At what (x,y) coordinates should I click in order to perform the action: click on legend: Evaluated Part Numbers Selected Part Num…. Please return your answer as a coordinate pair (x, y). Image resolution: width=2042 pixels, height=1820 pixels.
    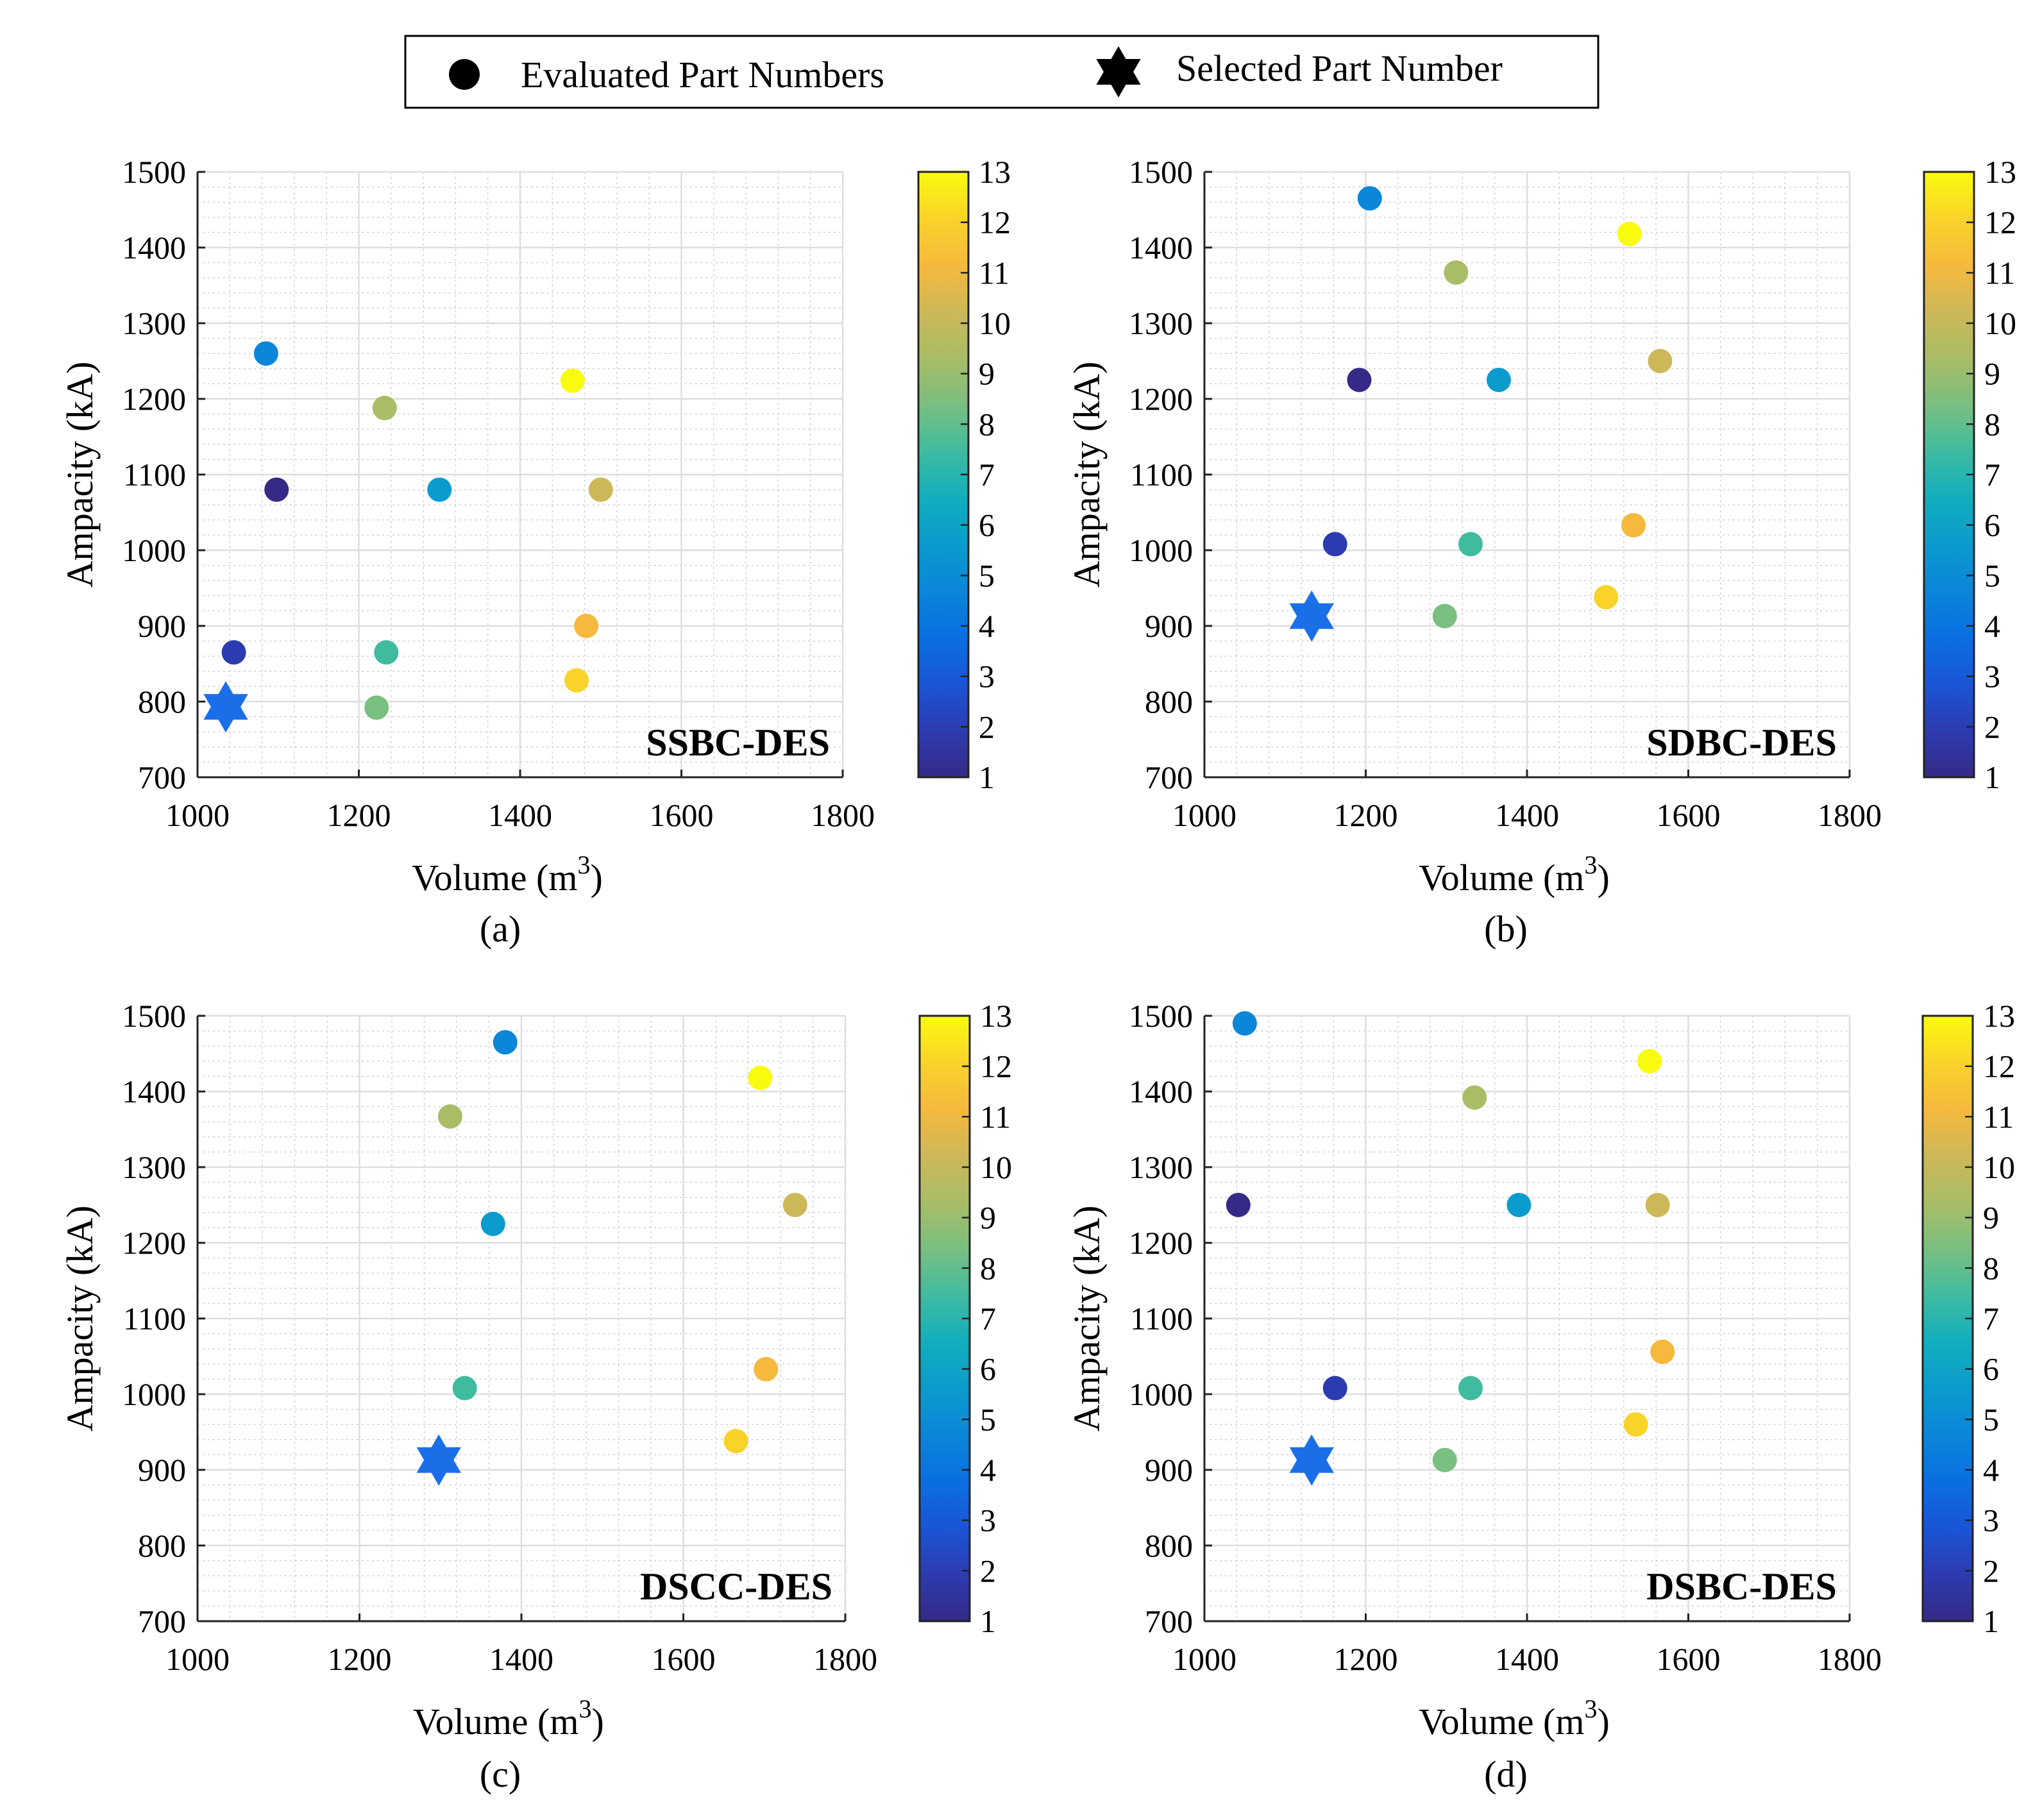
    Looking at the image, I should click on (1002, 72).